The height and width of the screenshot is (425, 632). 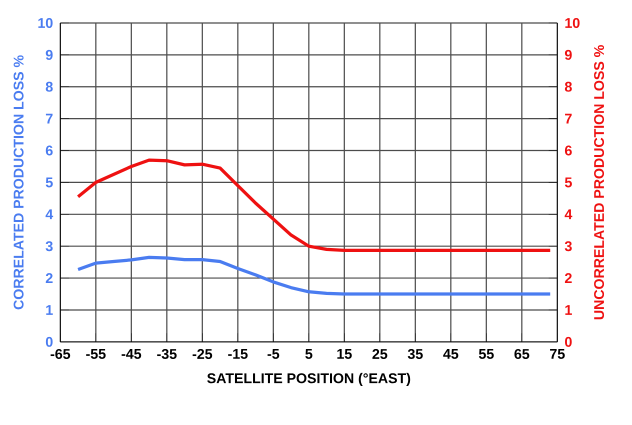 What do you see at coordinates (522, 353) in the screenshot?
I see `x-tick-label: 65` at bounding box center [522, 353].